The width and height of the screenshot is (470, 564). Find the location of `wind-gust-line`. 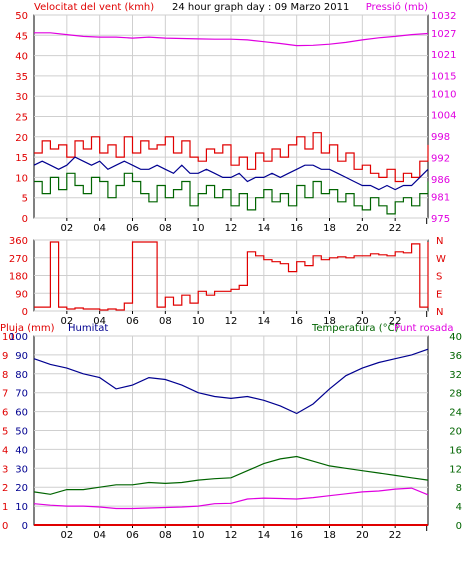

wind-gust-line is located at coordinates (231, 157).